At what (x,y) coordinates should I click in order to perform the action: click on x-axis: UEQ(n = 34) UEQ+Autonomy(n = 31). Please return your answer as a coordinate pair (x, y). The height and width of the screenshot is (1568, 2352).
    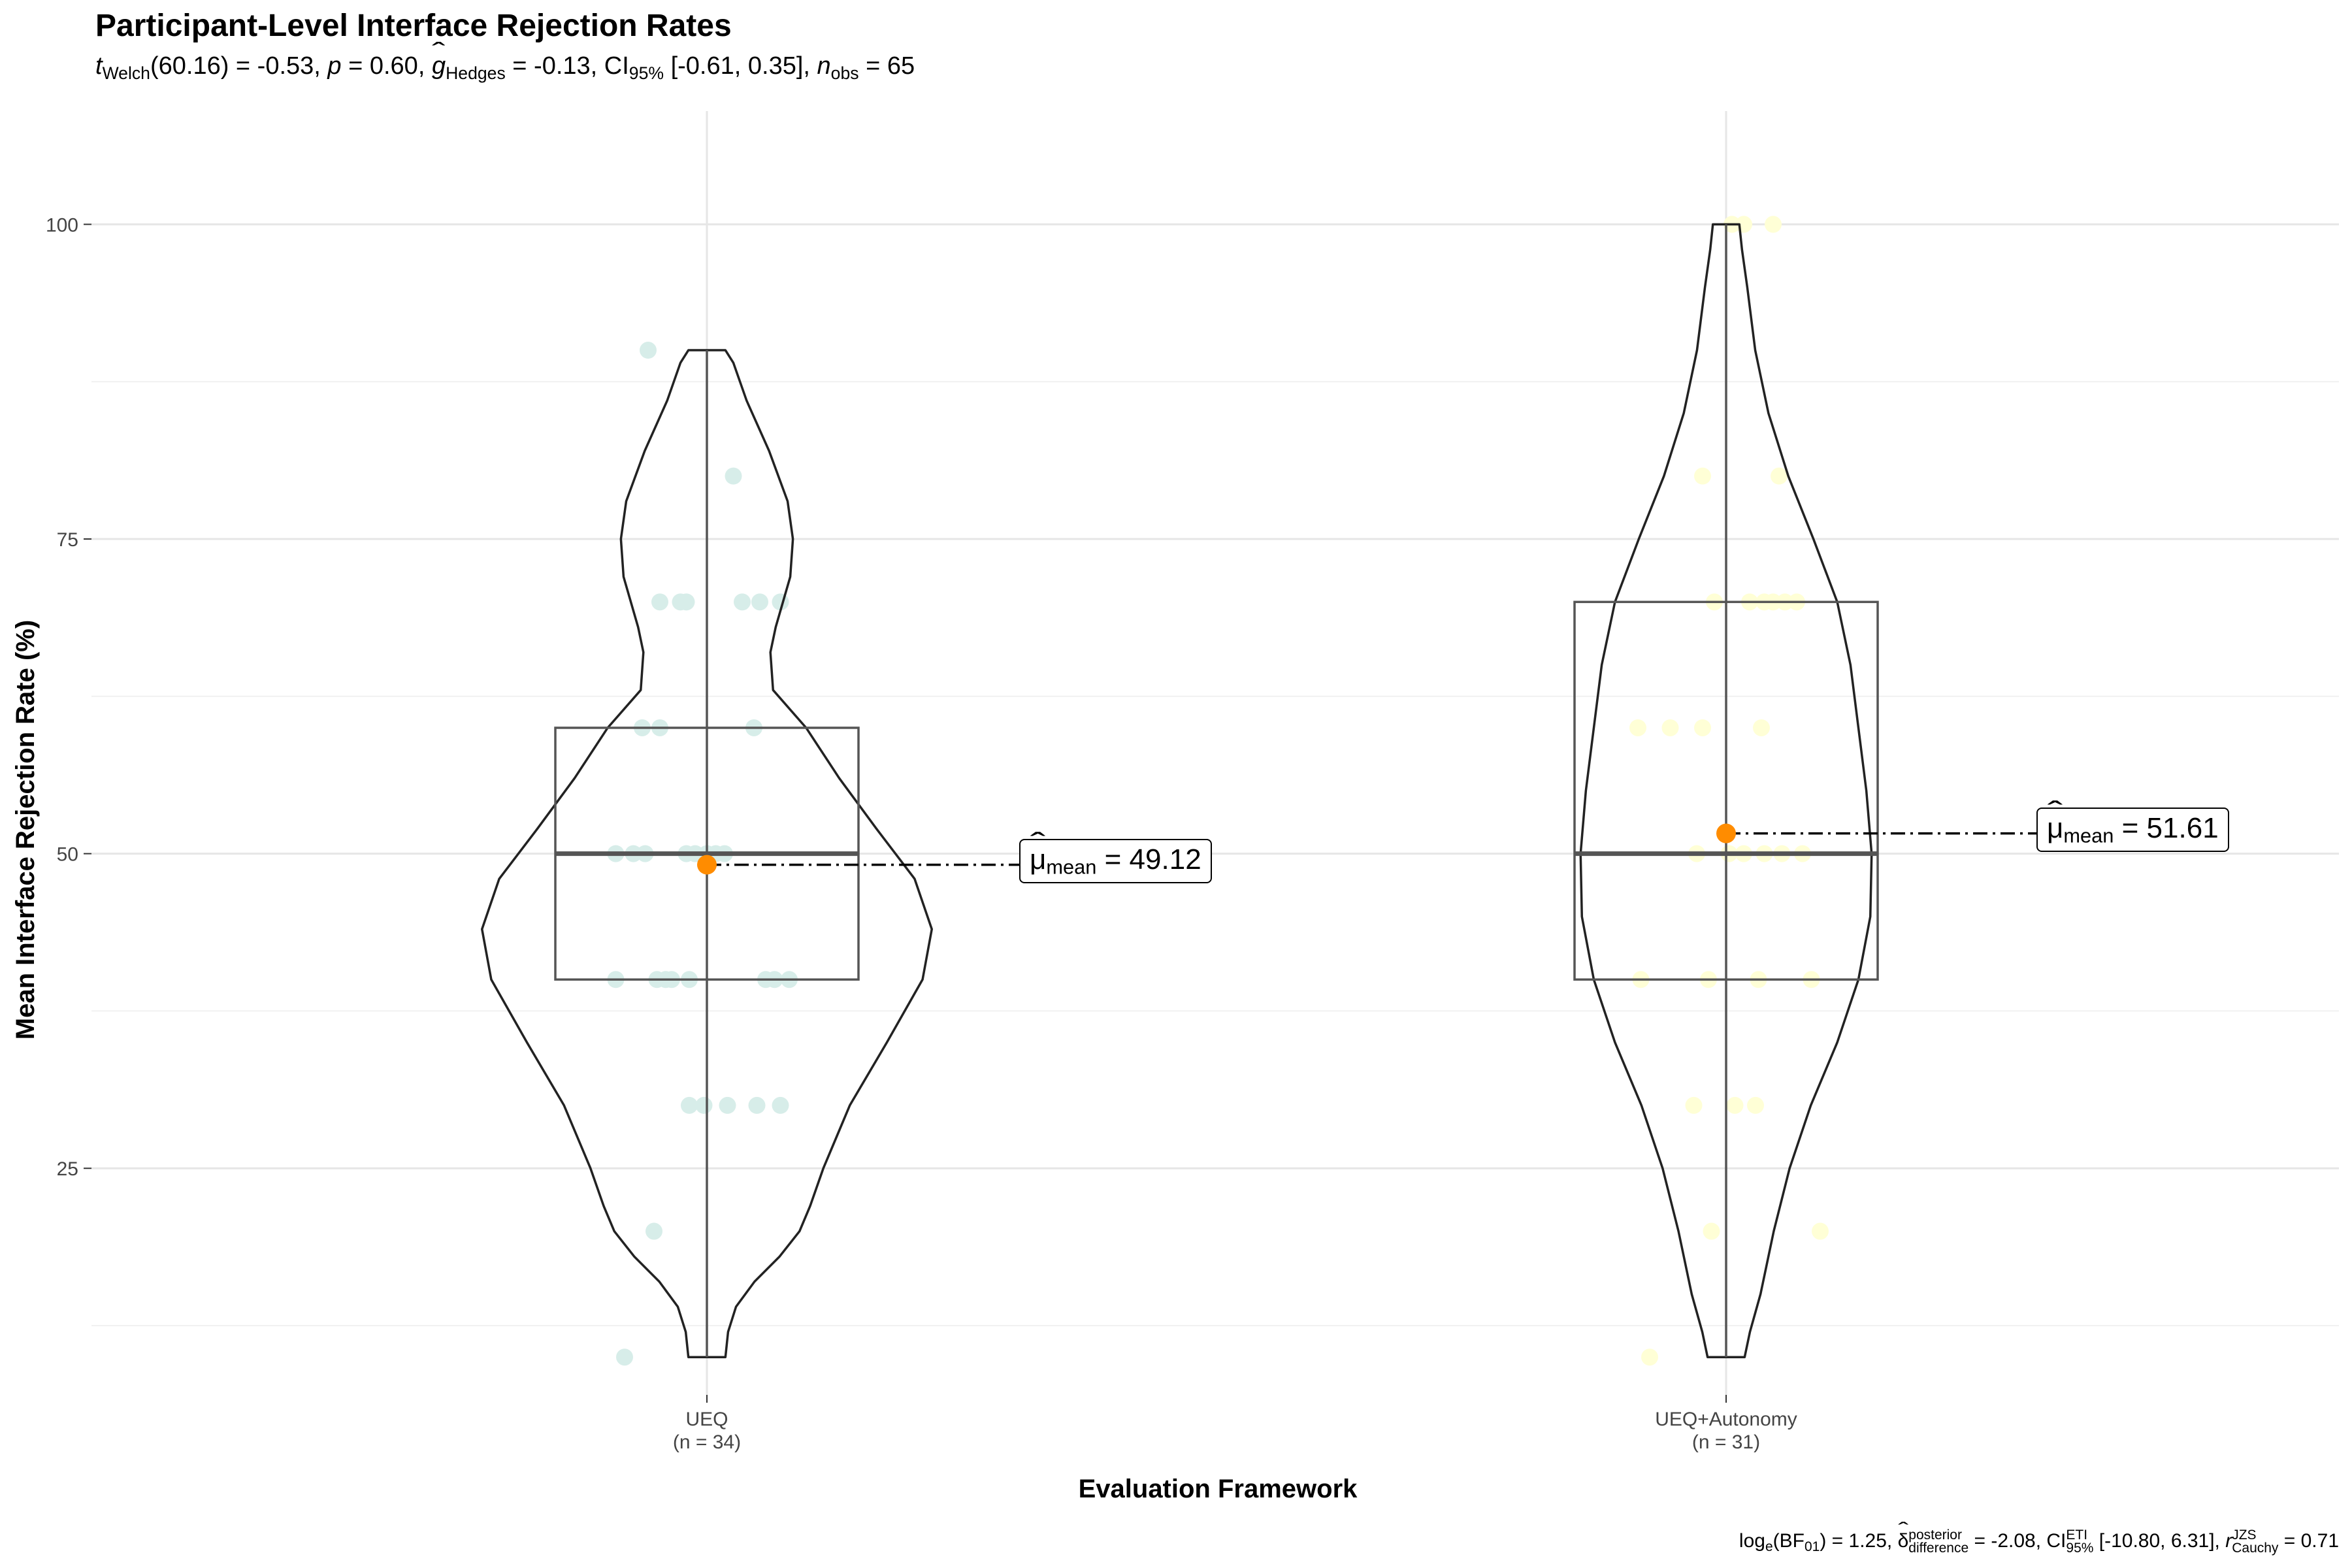
    Looking at the image, I should click on (1235, 1424).